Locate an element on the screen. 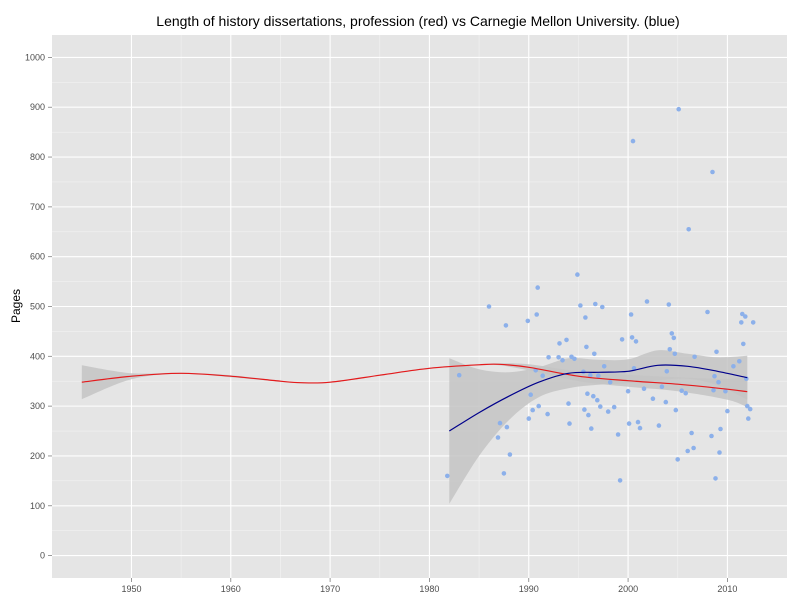 This screenshot has width=800, height=600. blue-smooth-line is located at coordinates (598, 398).